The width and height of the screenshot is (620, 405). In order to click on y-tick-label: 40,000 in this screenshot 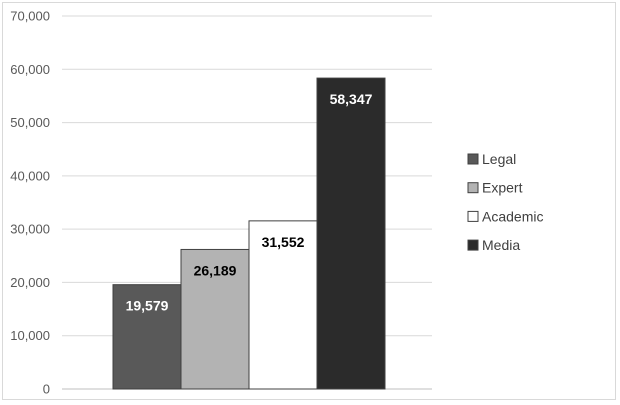, I will do `click(30, 175)`.